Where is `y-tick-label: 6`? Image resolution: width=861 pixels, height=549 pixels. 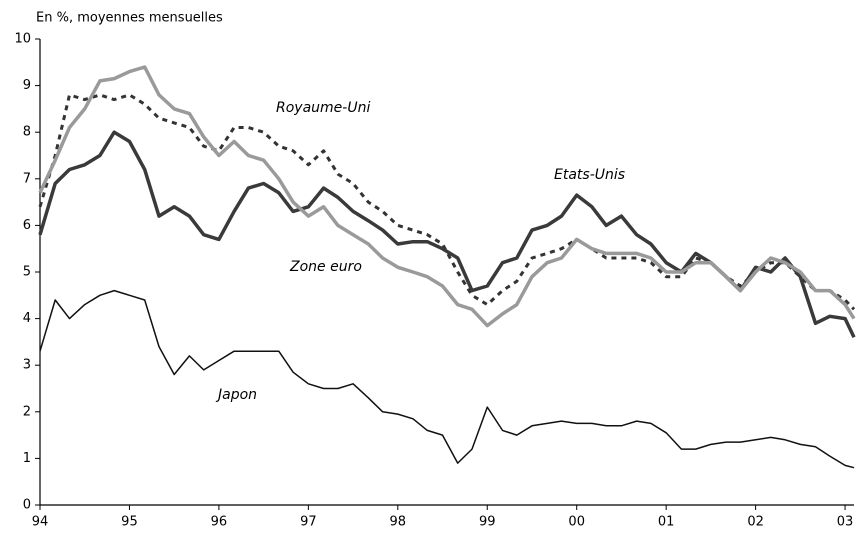 y-tick-label: 6 is located at coordinates (27, 225).